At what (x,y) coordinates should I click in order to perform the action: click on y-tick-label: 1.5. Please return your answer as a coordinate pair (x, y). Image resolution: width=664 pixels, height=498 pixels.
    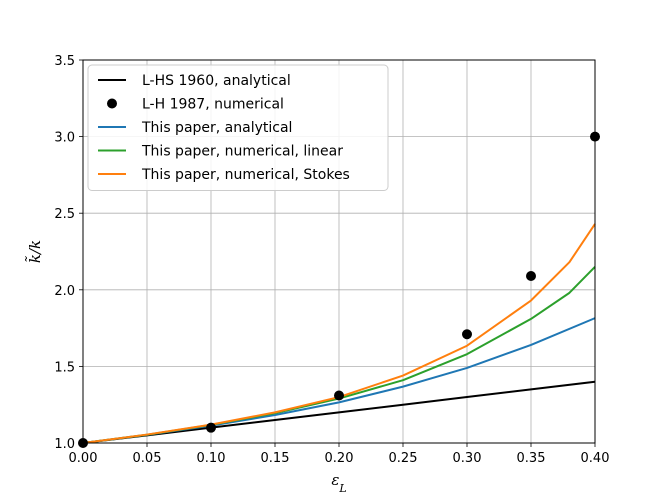
    Looking at the image, I should click on (64, 367).